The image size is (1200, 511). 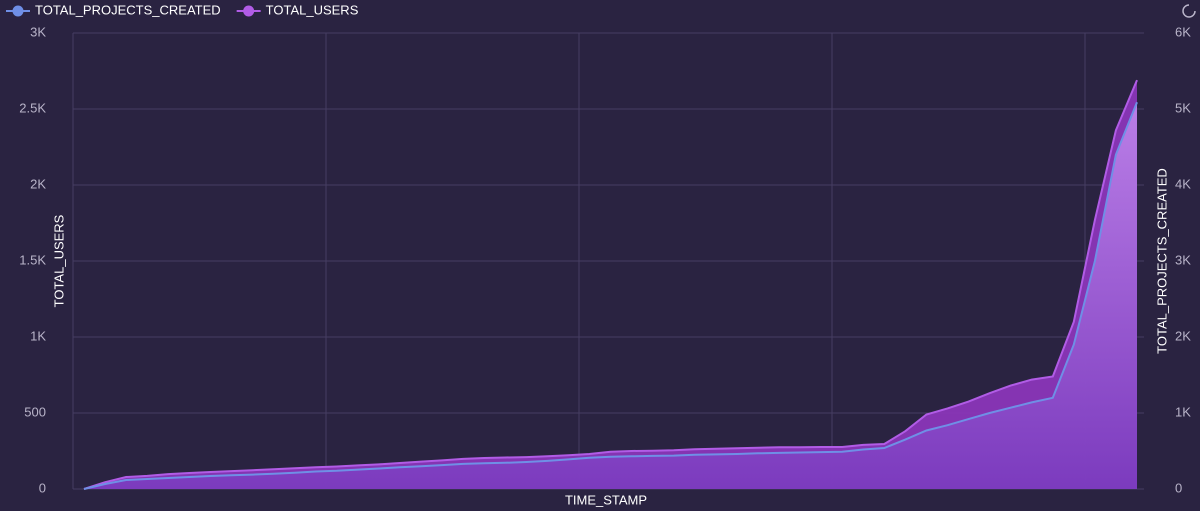 I want to click on legend-label: TOTAL_PROJECTS_CREATED, so click(x=128, y=9).